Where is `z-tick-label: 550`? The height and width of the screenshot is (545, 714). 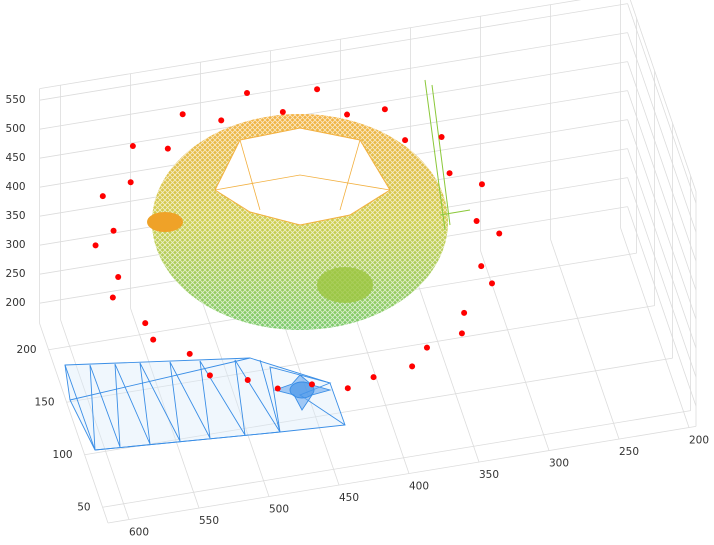
z-tick-label: 550 is located at coordinates (16, 100).